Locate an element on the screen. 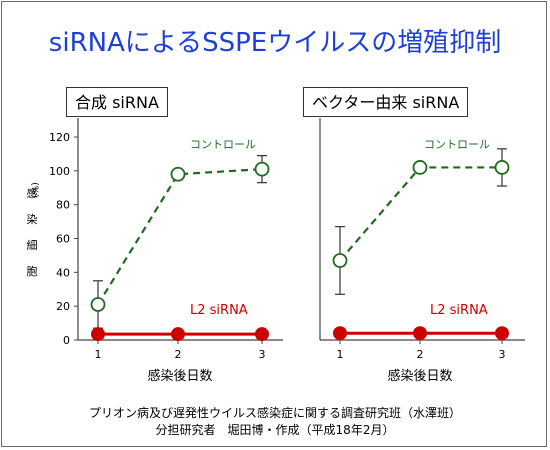 The image size is (550, 450). footer-line-1: プリオン病及び遅発性ウイルス感染症に関する調査研究班（水澤班） is located at coordinates (274, 413).